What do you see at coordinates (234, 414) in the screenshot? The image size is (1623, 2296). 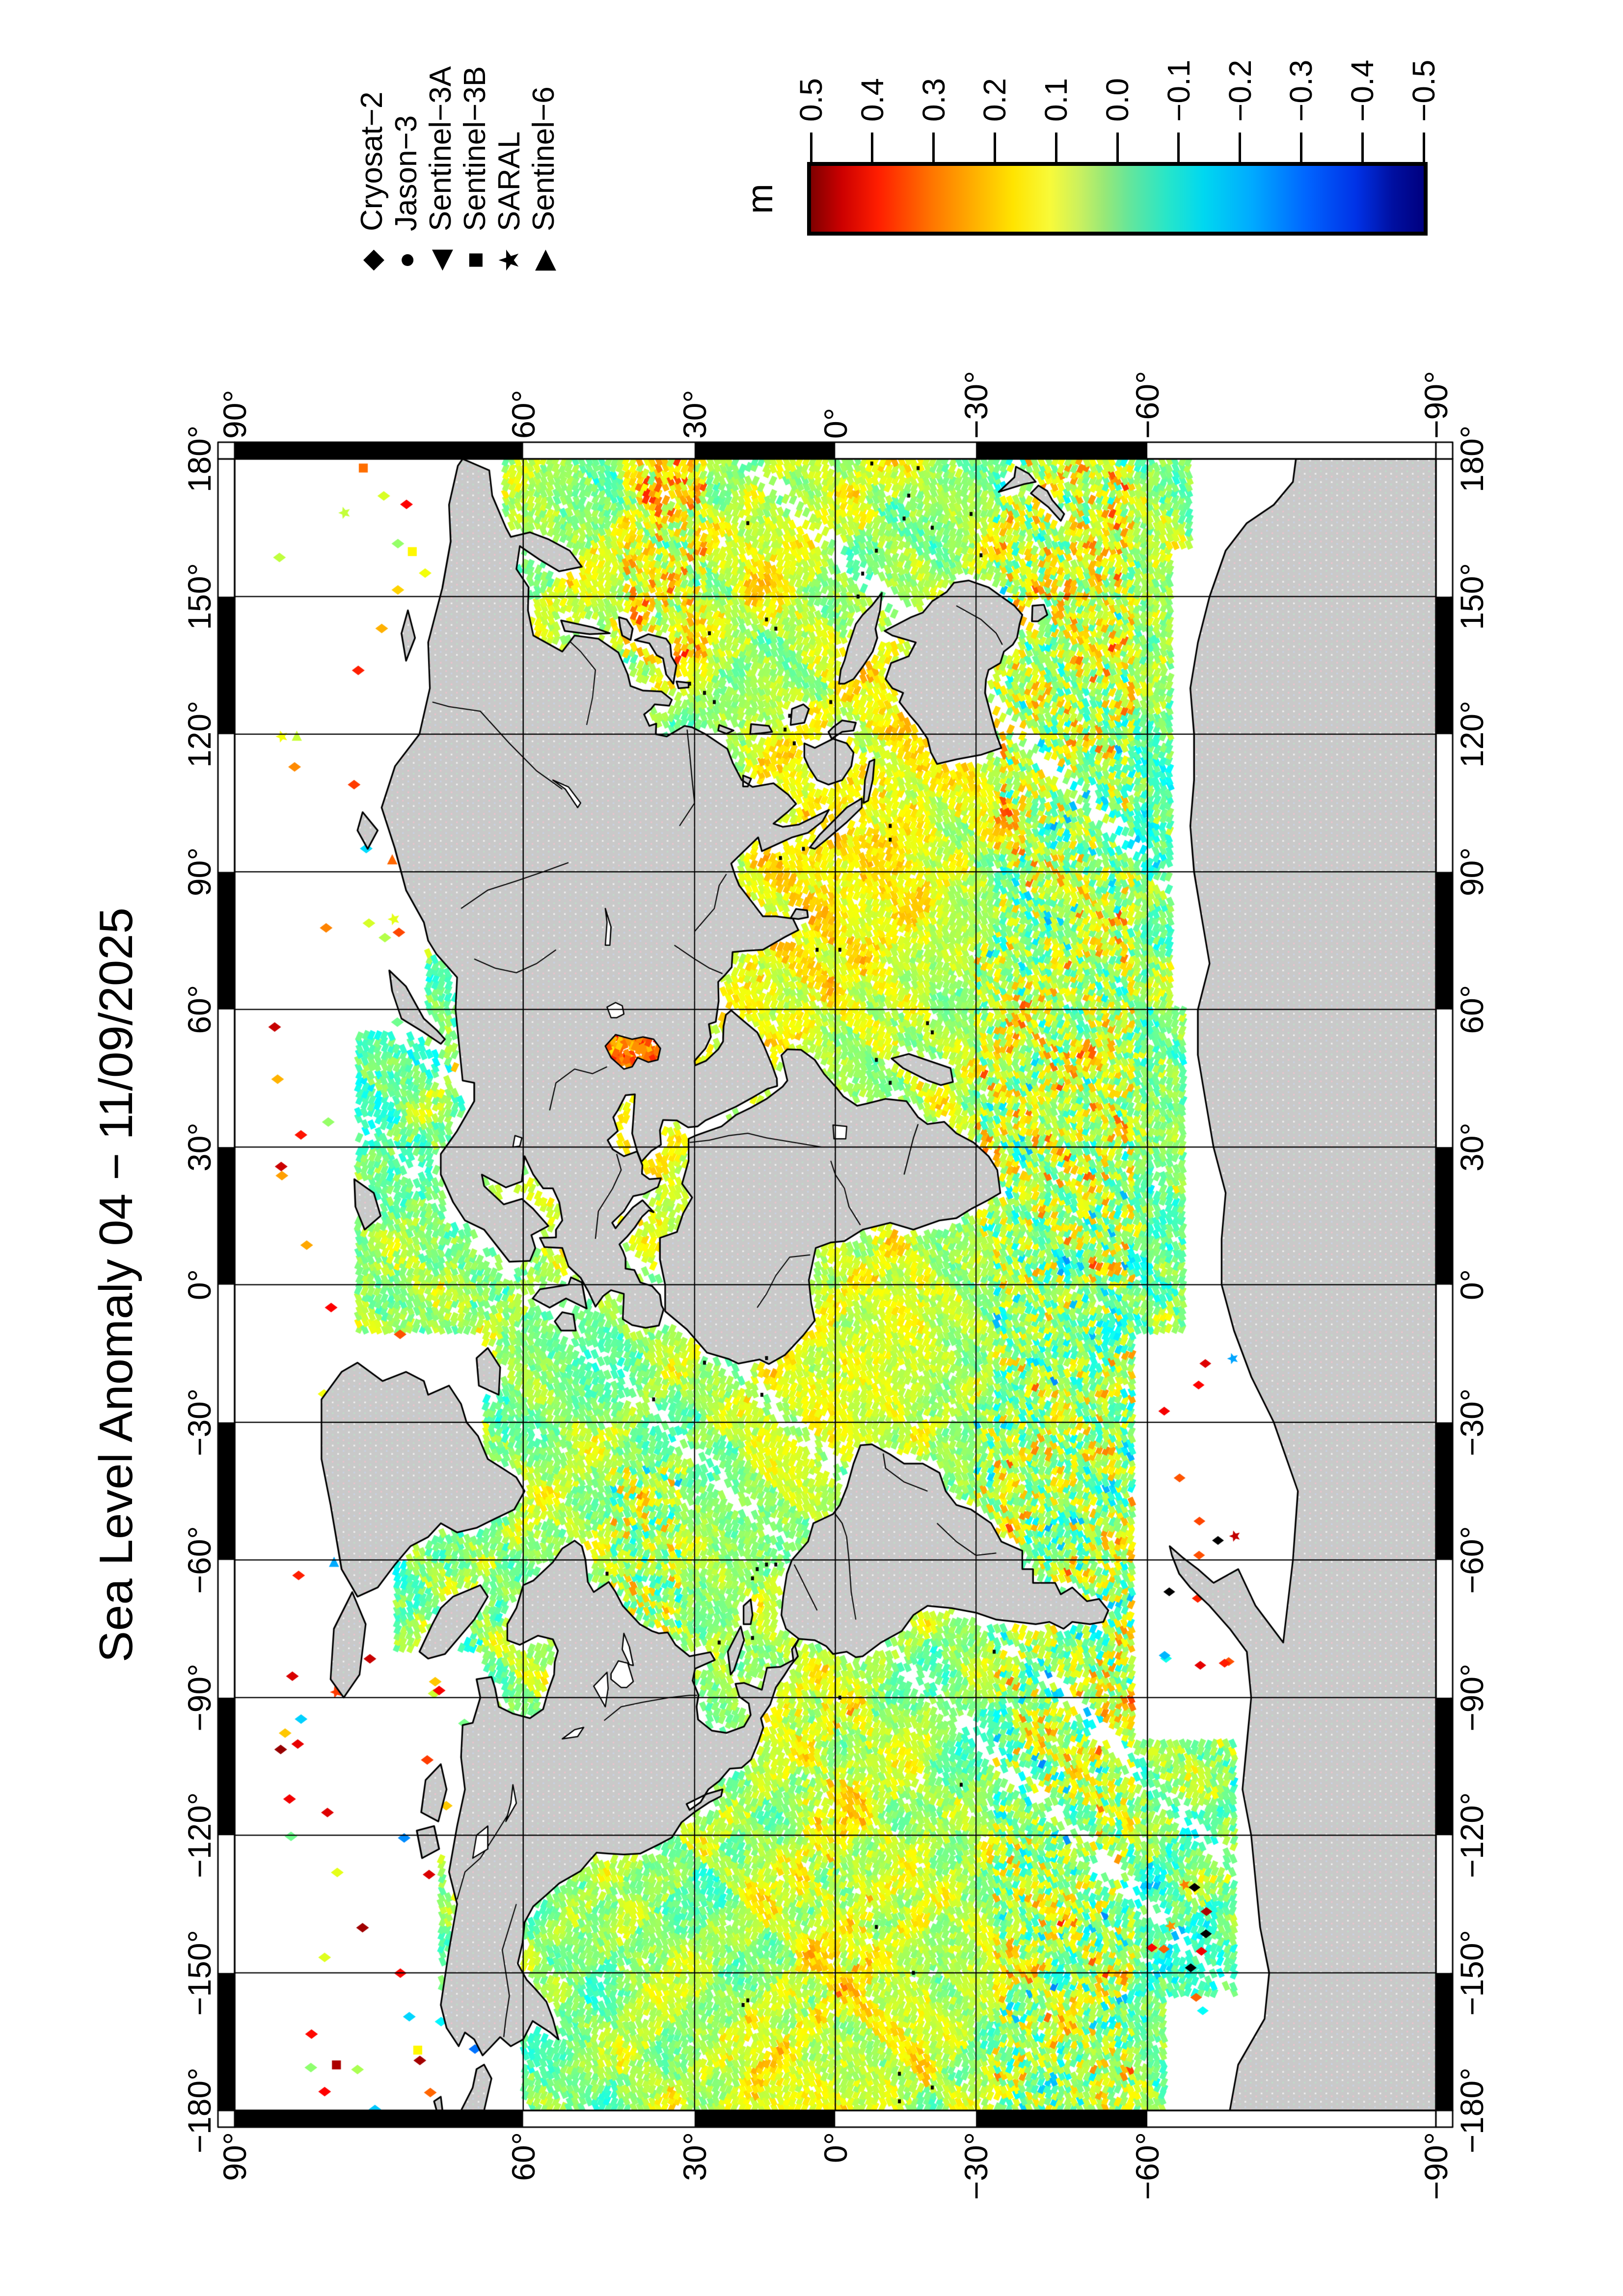 I see `lat-label-right: 90°` at bounding box center [234, 414].